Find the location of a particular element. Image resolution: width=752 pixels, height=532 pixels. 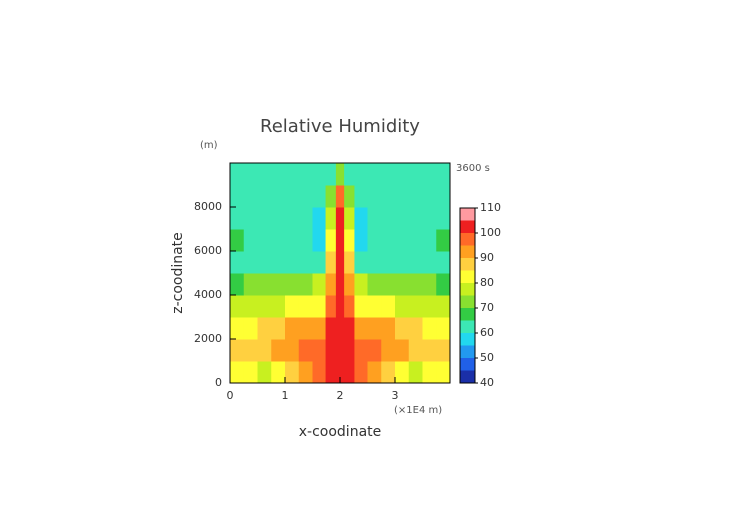

colorbar-tick-label: 100 is located at coordinates (490, 232).